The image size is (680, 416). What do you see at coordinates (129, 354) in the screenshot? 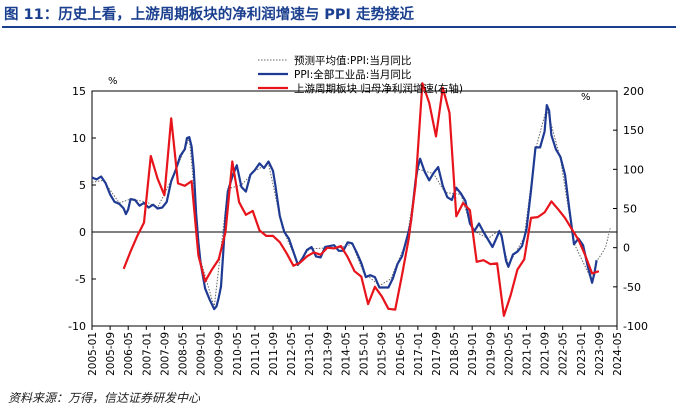
I see `x-tick-label: 2006-05` at bounding box center [129, 354].